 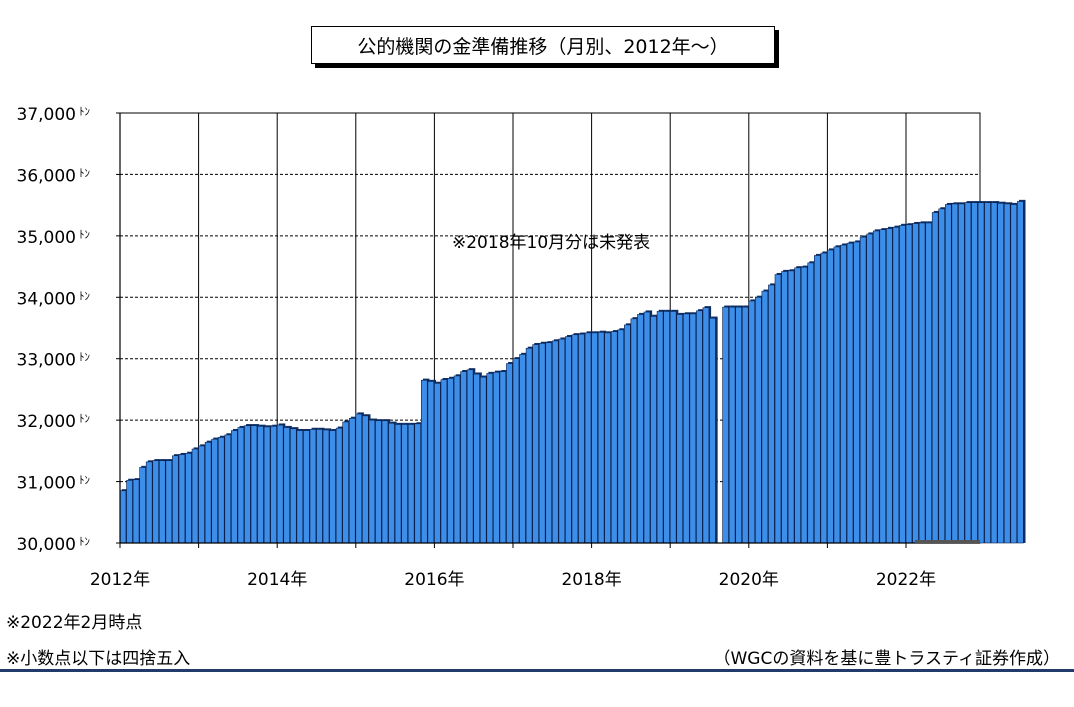 What do you see at coordinates (120, 580) in the screenshot?
I see `x-tick-label: 2012年` at bounding box center [120, 580].